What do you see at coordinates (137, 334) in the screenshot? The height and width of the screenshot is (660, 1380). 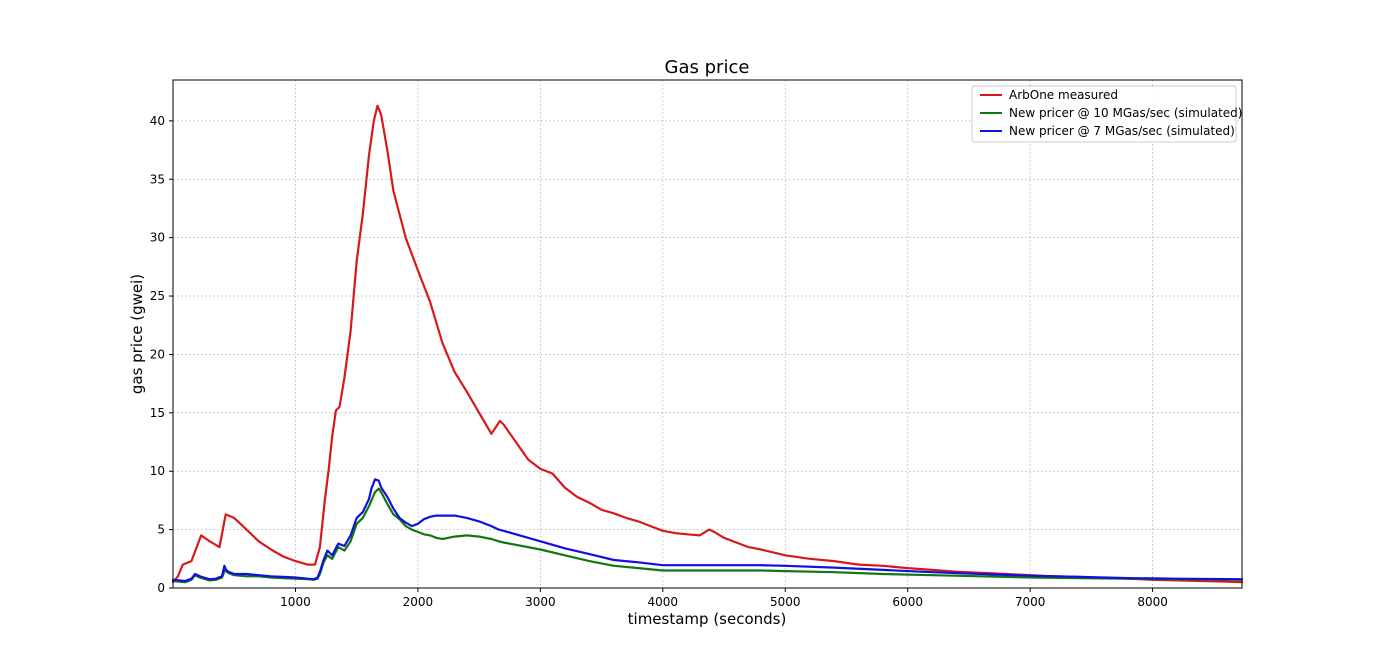 I see `y-axis-label: gas price (gwei)` at bounding box center [137, 334].